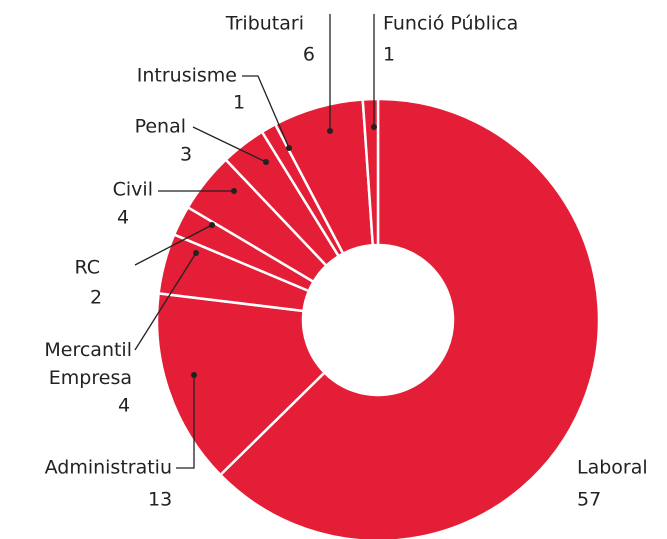 The width and height of the screenshot is (667, 539). Describe the element at coordinates (264, 24) in the screenshot. I see `slice-label: Tributari` at that location.